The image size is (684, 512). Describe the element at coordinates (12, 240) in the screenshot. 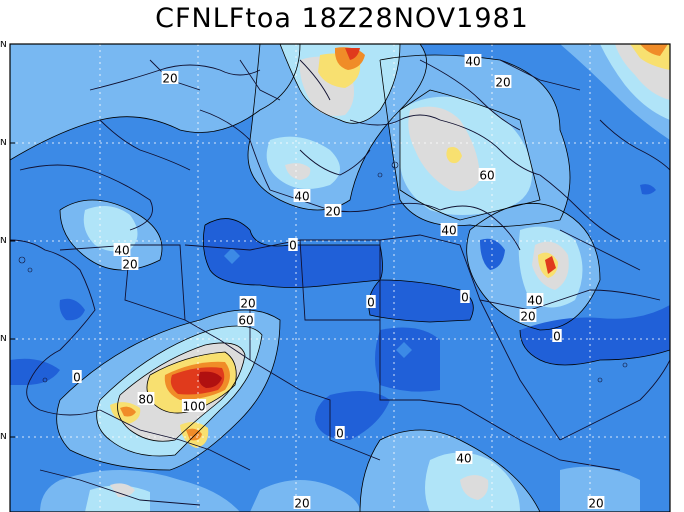

I see `y-axis-ticks` at that location.